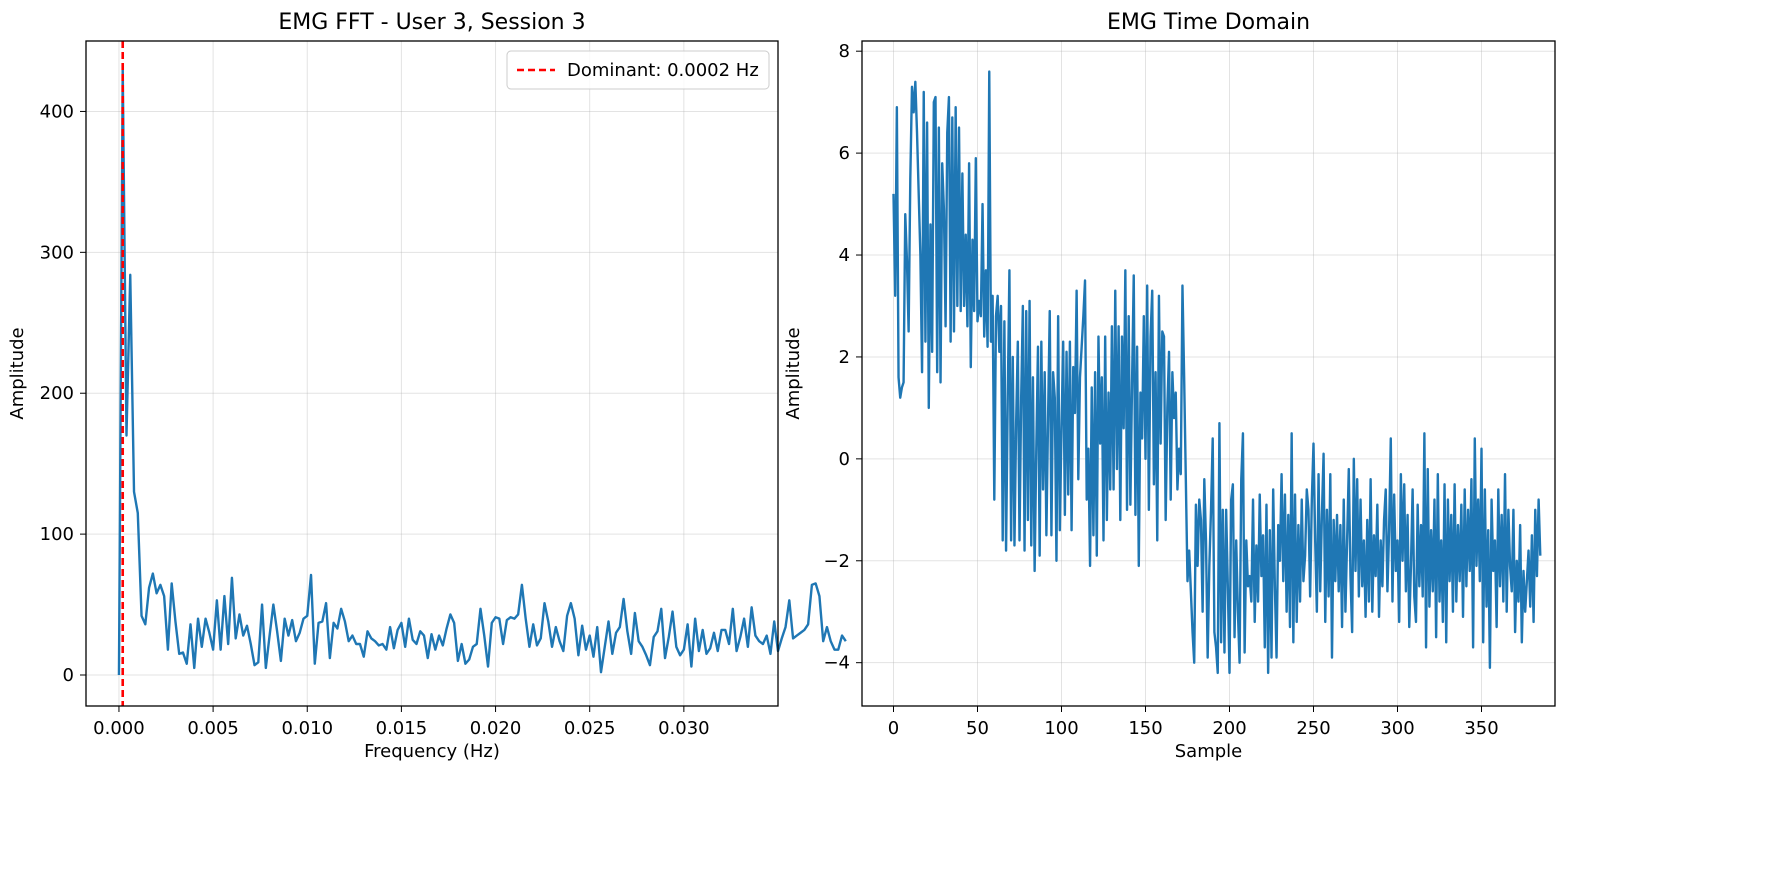  Describe the element at coordinates (432, 751) in the screenshot. I see `fft-x-axis-label: Frequency (Hz)` at that location.